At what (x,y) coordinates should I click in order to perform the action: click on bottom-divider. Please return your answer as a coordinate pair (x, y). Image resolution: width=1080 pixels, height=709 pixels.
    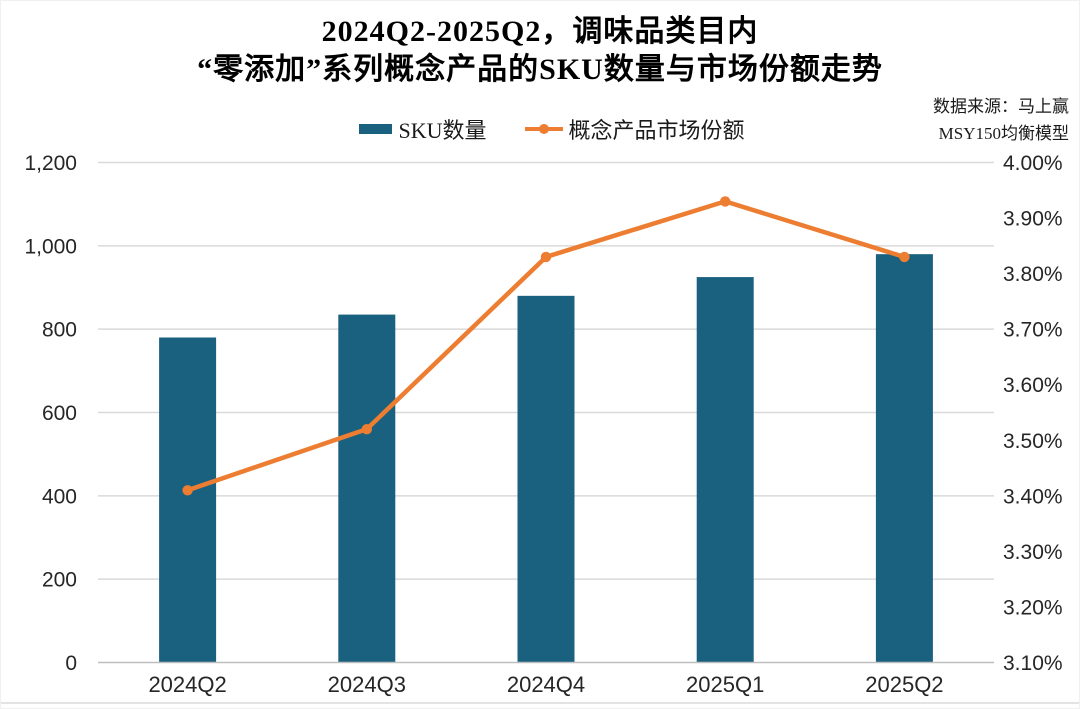
    Looking at the image, I should click on (540, 703).